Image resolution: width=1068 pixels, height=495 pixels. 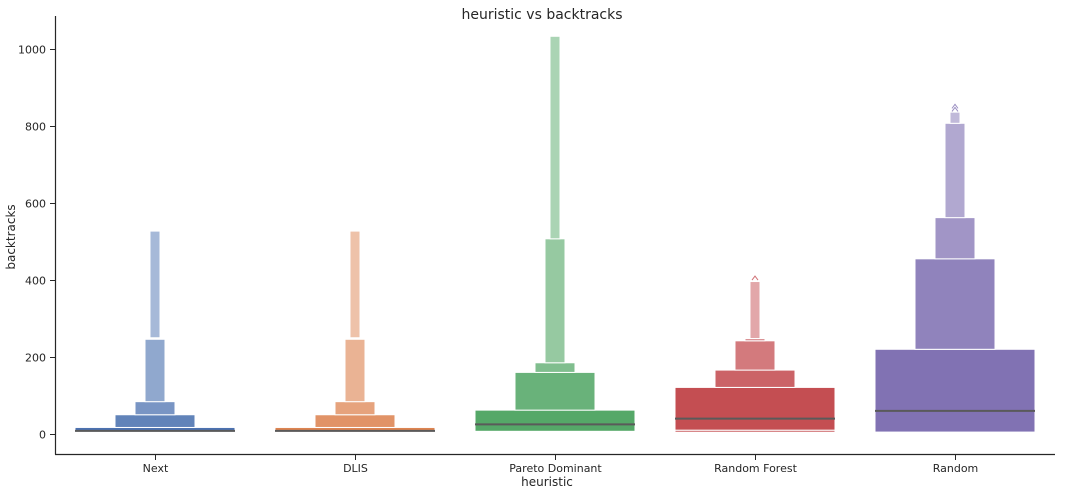 What do you see at coordinates (36, 243) in the screenshot?
I see `y-ticks: 0 200 400 600 800 1000` at bounding box center [36, 243].